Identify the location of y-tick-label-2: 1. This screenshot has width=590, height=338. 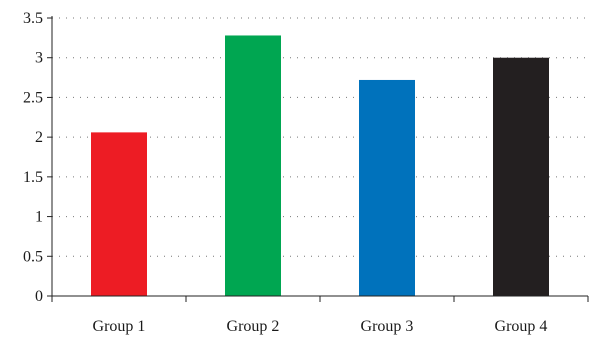
(39, 217).